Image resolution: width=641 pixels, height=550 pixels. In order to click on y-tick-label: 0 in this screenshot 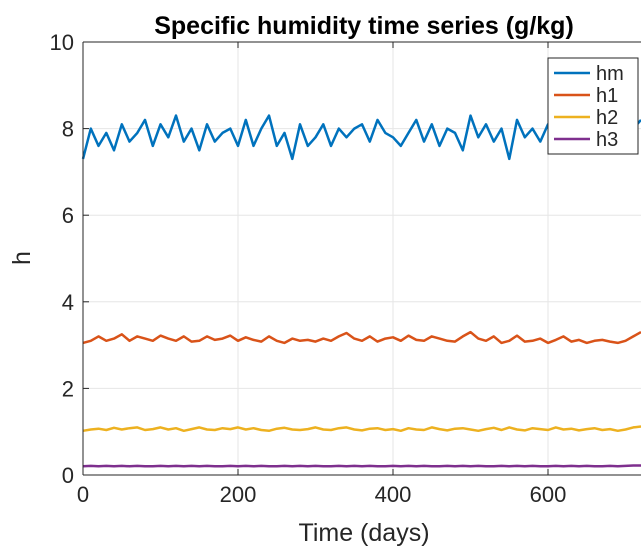, I will do `click(68, 475)`.